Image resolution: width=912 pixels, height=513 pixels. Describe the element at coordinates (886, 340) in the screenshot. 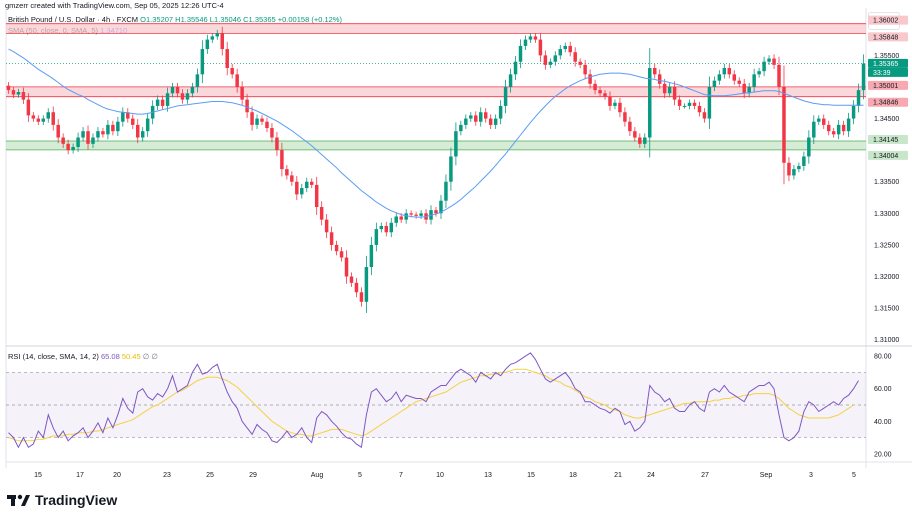

I see `price-tick-label: 1.31000` at that location.